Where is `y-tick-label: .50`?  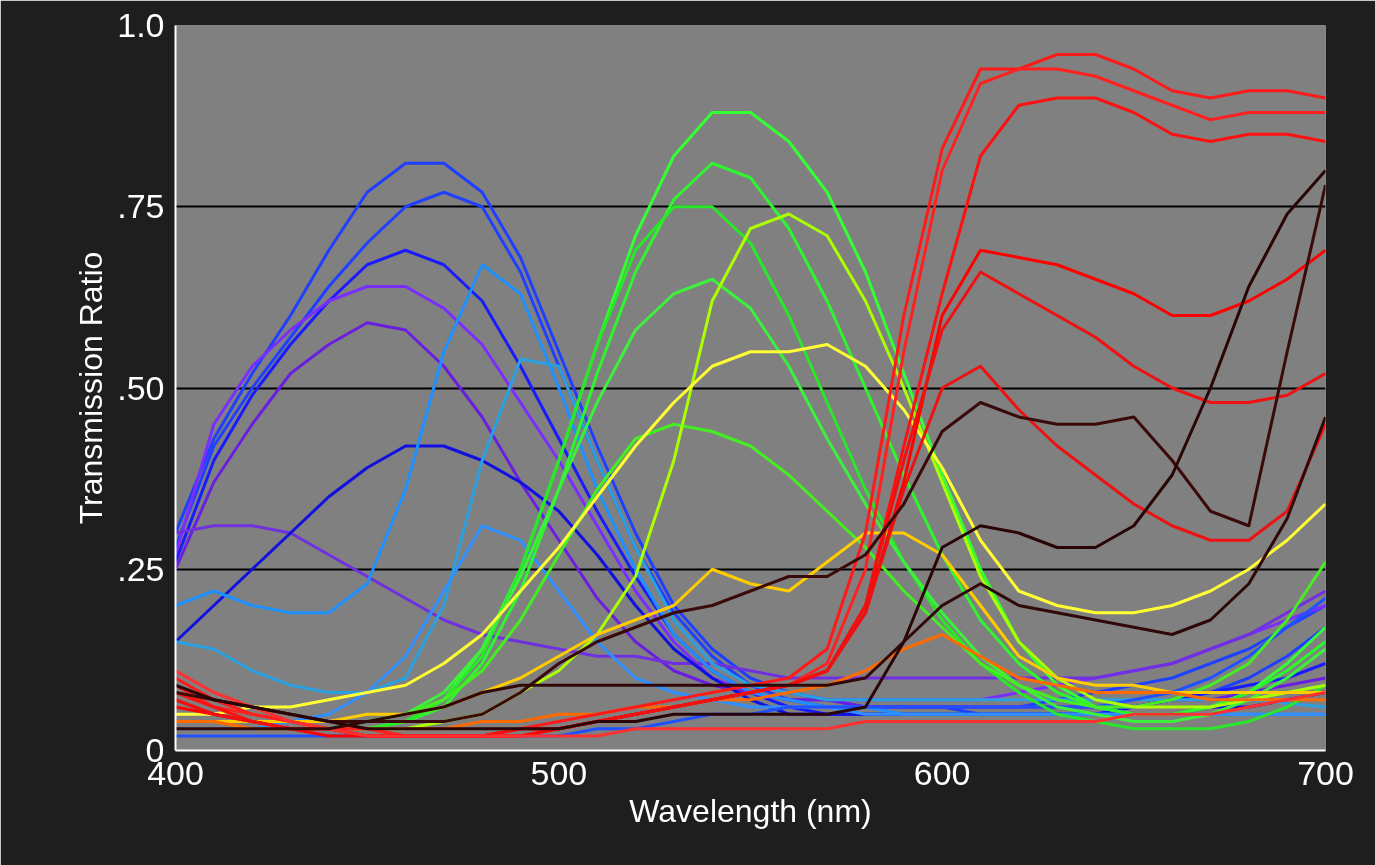
y-tick-label: .50 is located at coordinates (141, 387).